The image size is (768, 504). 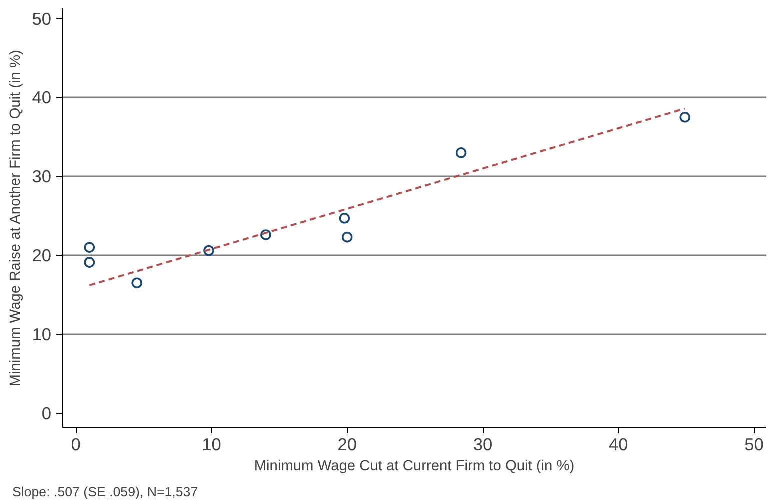 What do you see at coordinates (42, 176) in the screenshot?
I see `y-tick-label: 30` at bounding box center [42, 176].